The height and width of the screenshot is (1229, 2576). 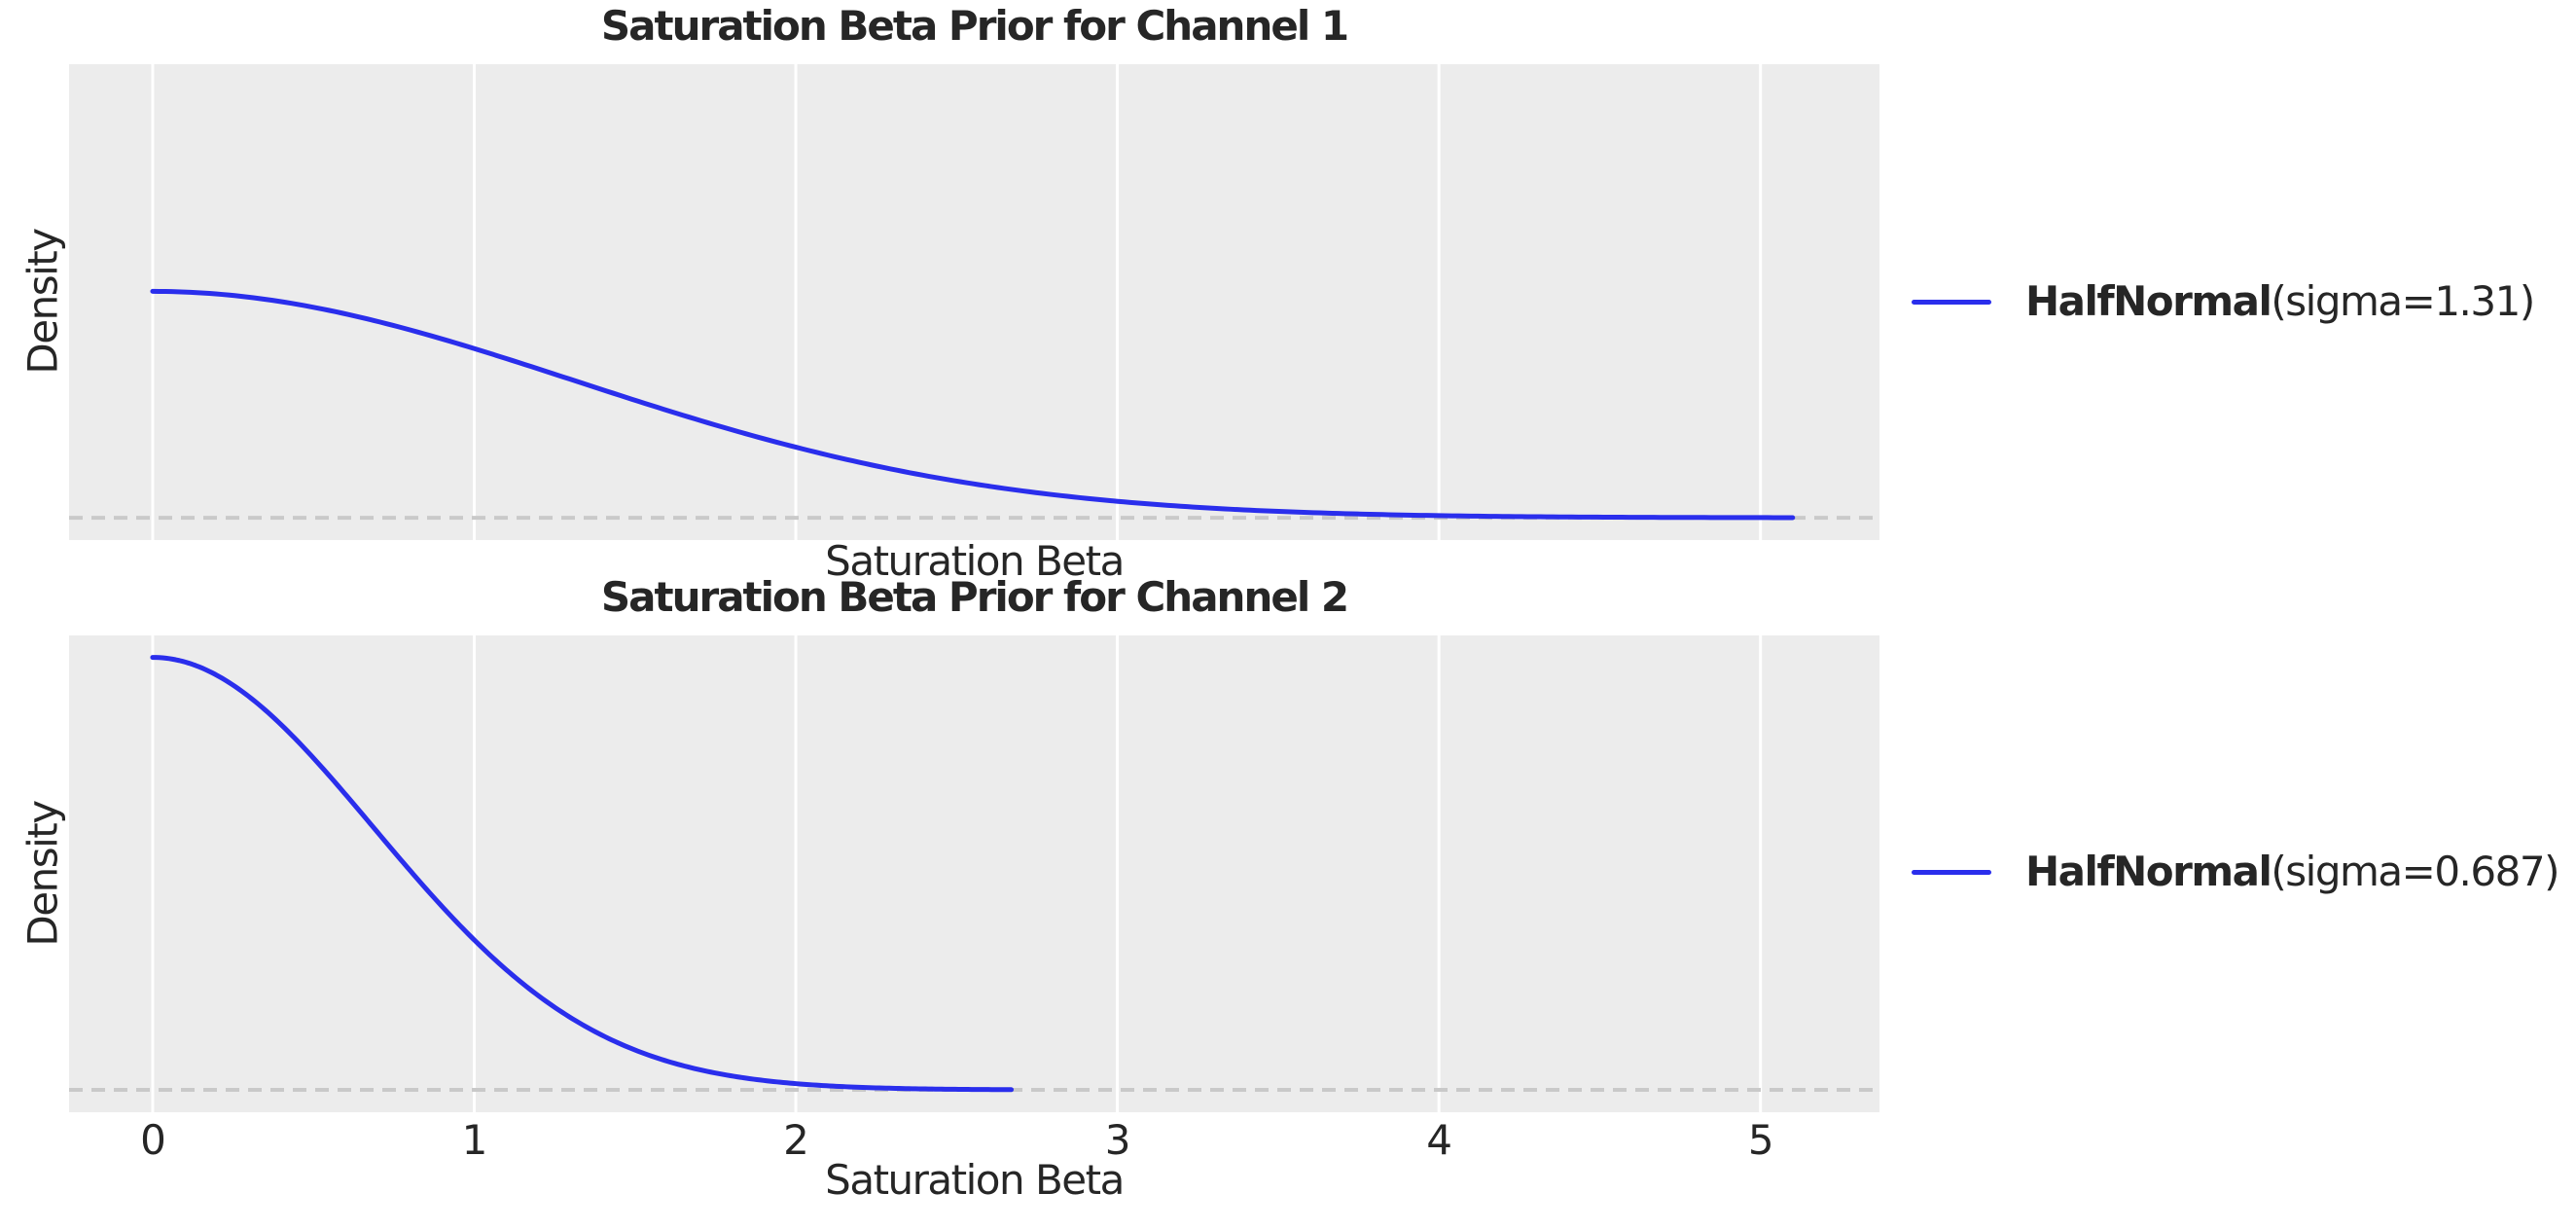 What do you see at coordinates (974, 26) in the screenshot?
I see `subplot-title: Saturation Beta Prior for Channel 1` at bounding box center [974, 26].